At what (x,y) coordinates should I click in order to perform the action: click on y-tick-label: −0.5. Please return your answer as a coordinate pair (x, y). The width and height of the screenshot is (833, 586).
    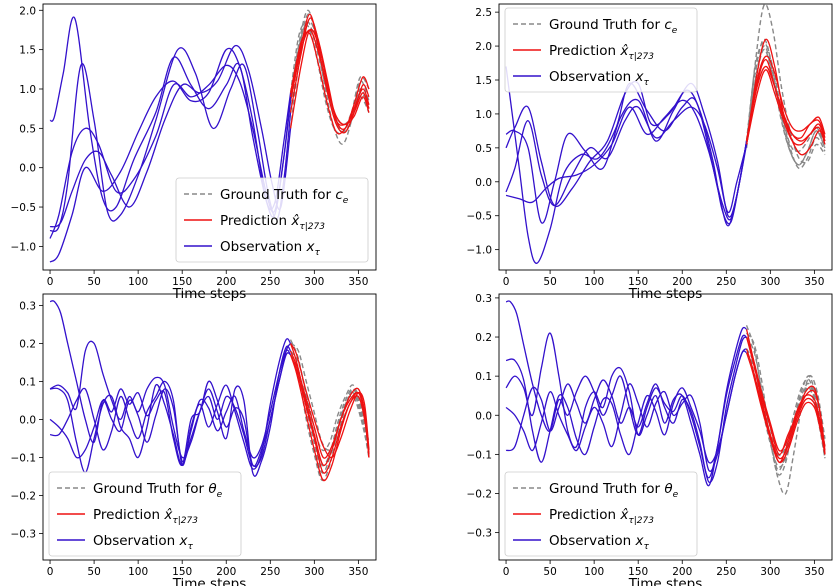
    Looking at the image, I should click on (24, 208).